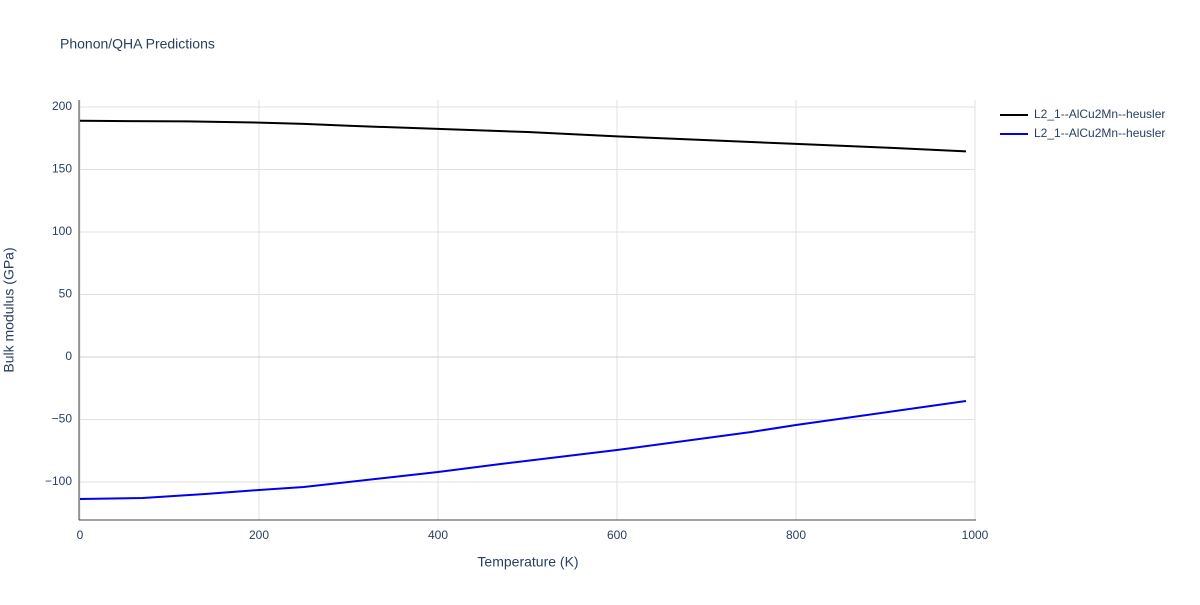 The width and height of the screenshot is (1200, 605). Describe the element at coordinates (66, 294) in the screenshot. I see `y-tick-label: 50` at that location.